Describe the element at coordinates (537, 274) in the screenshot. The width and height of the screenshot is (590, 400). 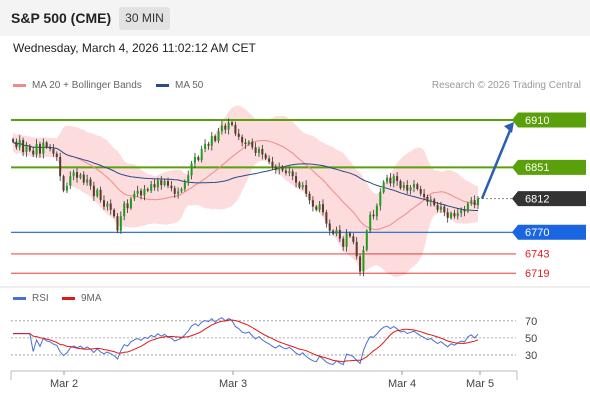
I see `support-2-label-text: 6719` at that location.